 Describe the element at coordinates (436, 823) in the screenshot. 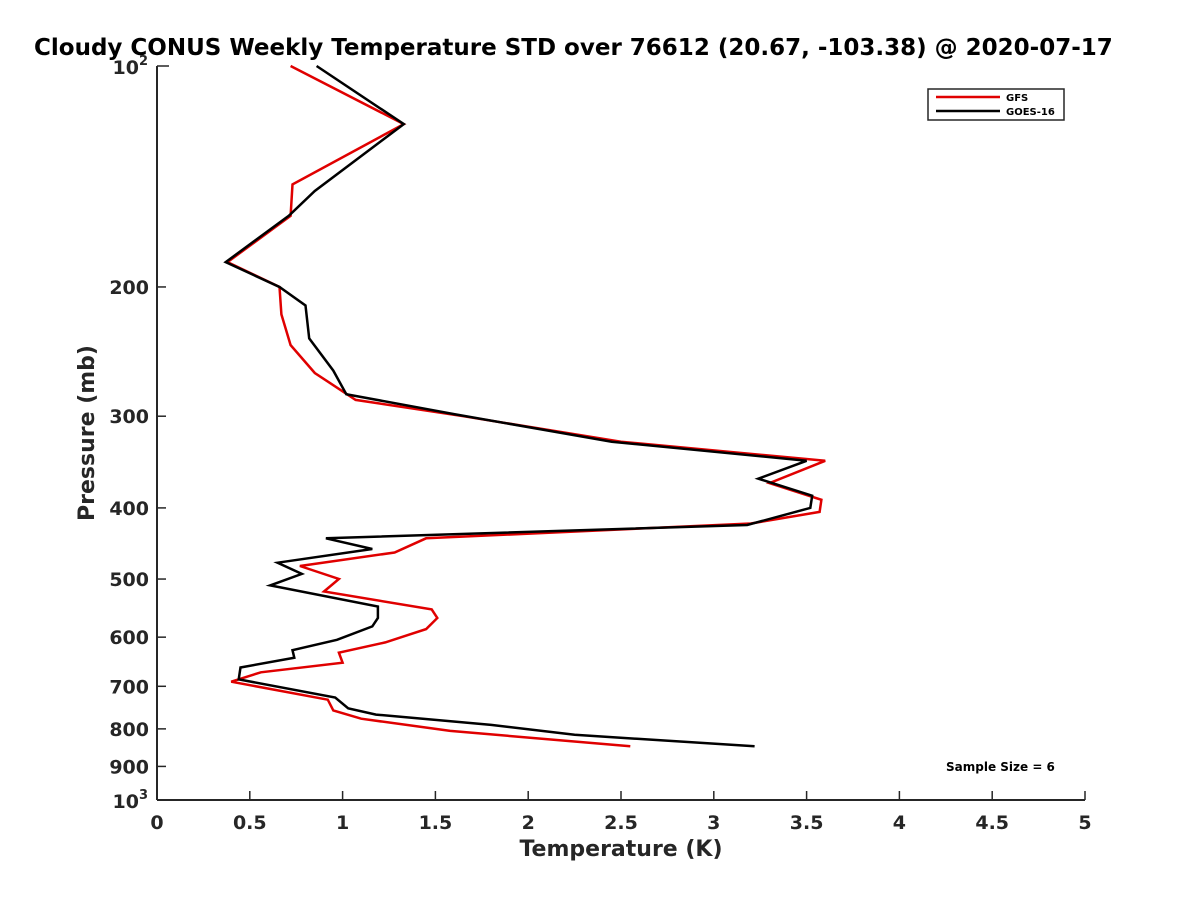

I see `x-tick-label: 1.5` at that location.